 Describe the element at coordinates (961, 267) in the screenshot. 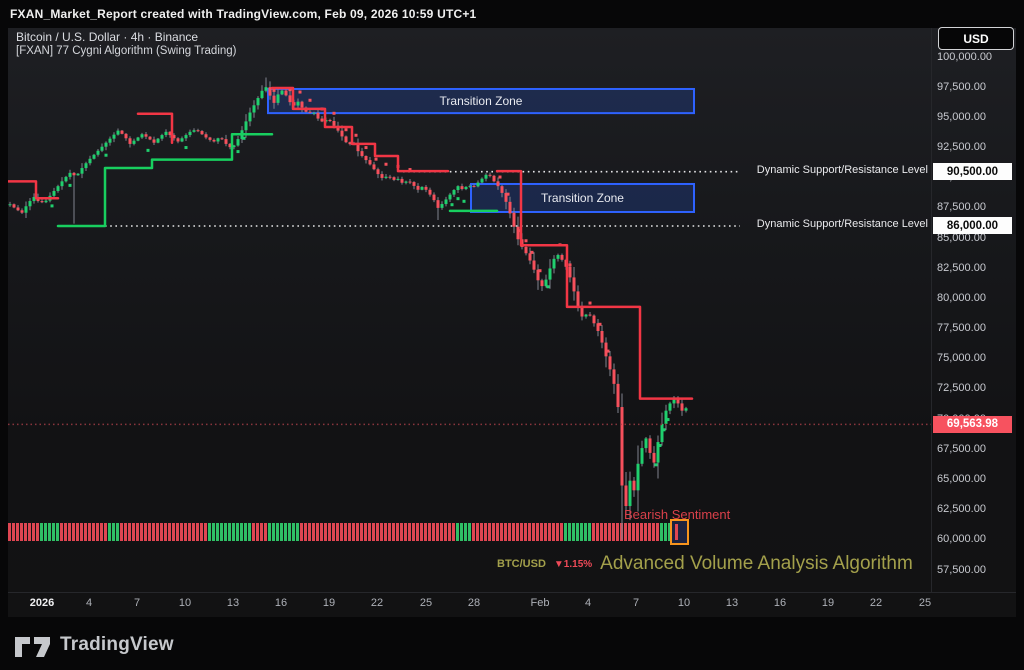

I see `price-tick-label: 82,500.00` at that location.